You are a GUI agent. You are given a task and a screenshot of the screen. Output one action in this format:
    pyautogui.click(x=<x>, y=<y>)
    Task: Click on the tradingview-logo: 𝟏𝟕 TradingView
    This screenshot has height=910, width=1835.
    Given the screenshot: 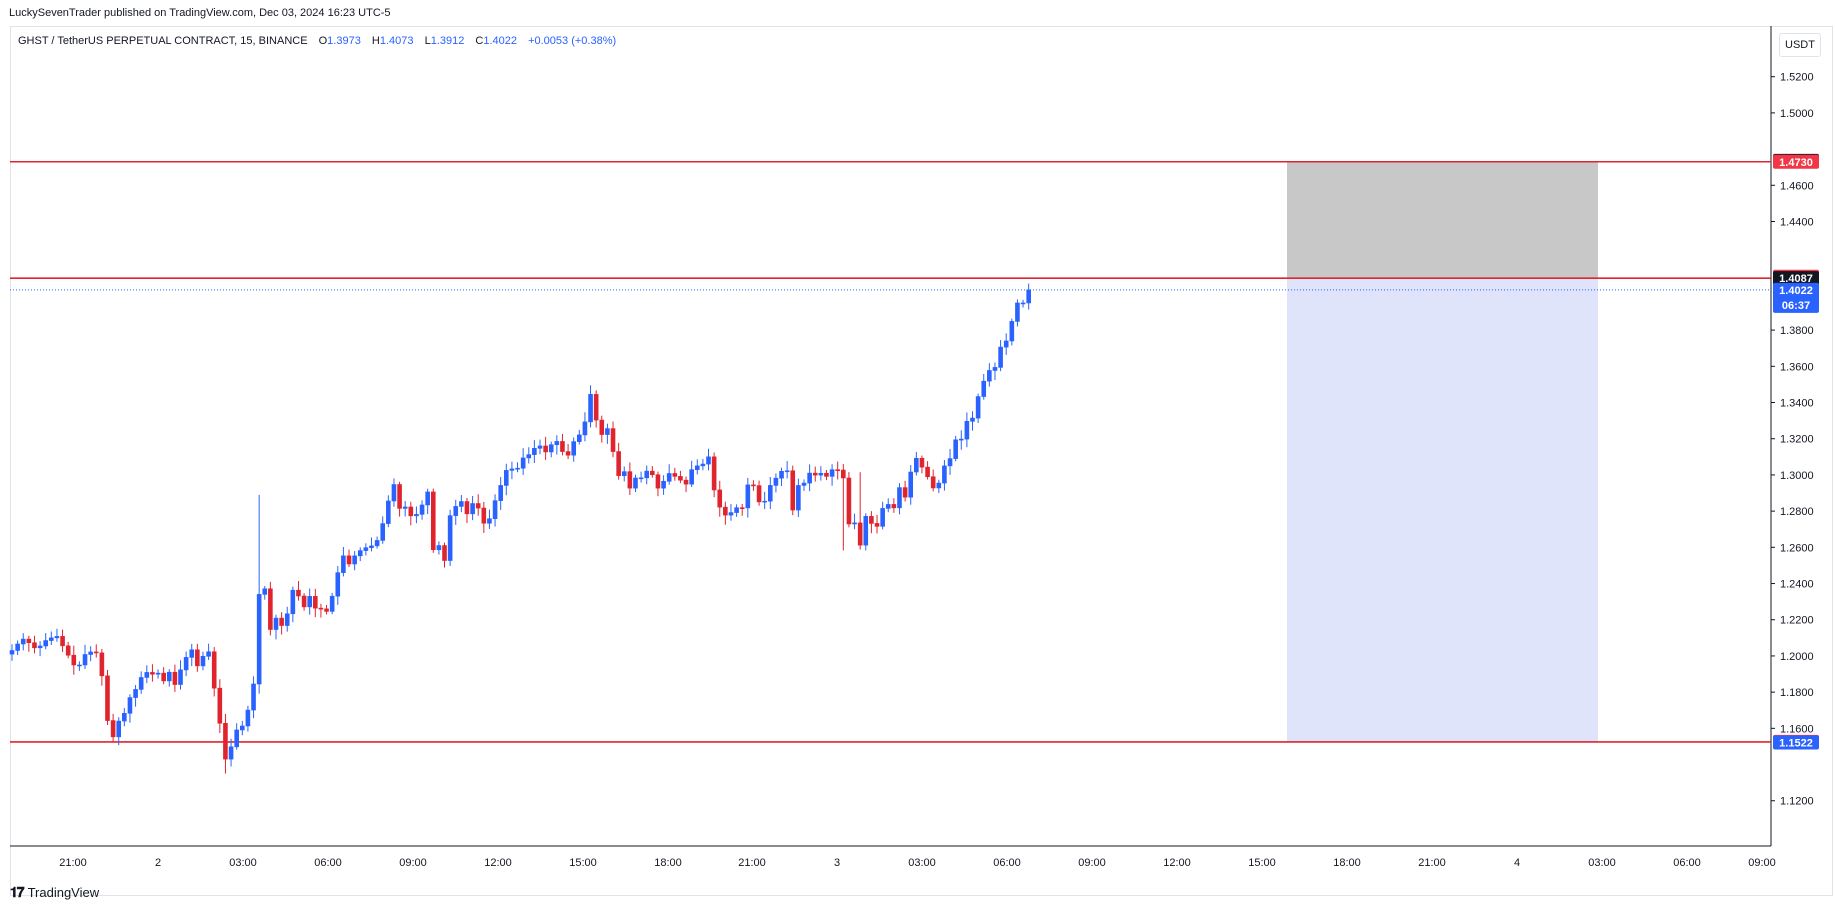 What is the action you would take?
    pyautogui.click(x=54, y=892)
    